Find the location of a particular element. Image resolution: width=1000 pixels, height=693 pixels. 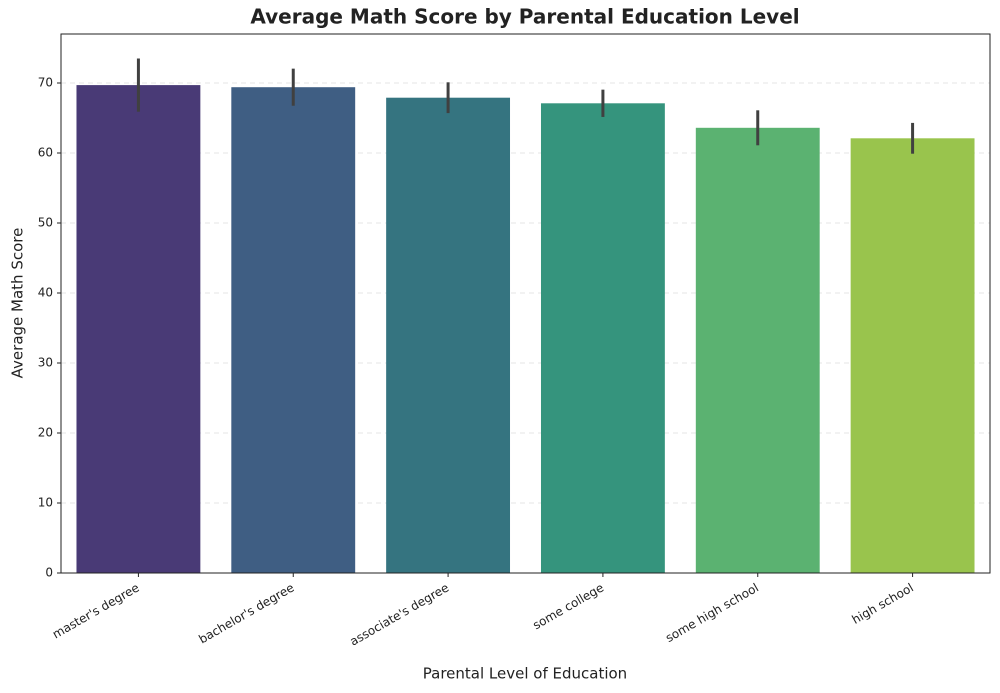

y-tick-label: 70 is located at coordinates (45, 83).